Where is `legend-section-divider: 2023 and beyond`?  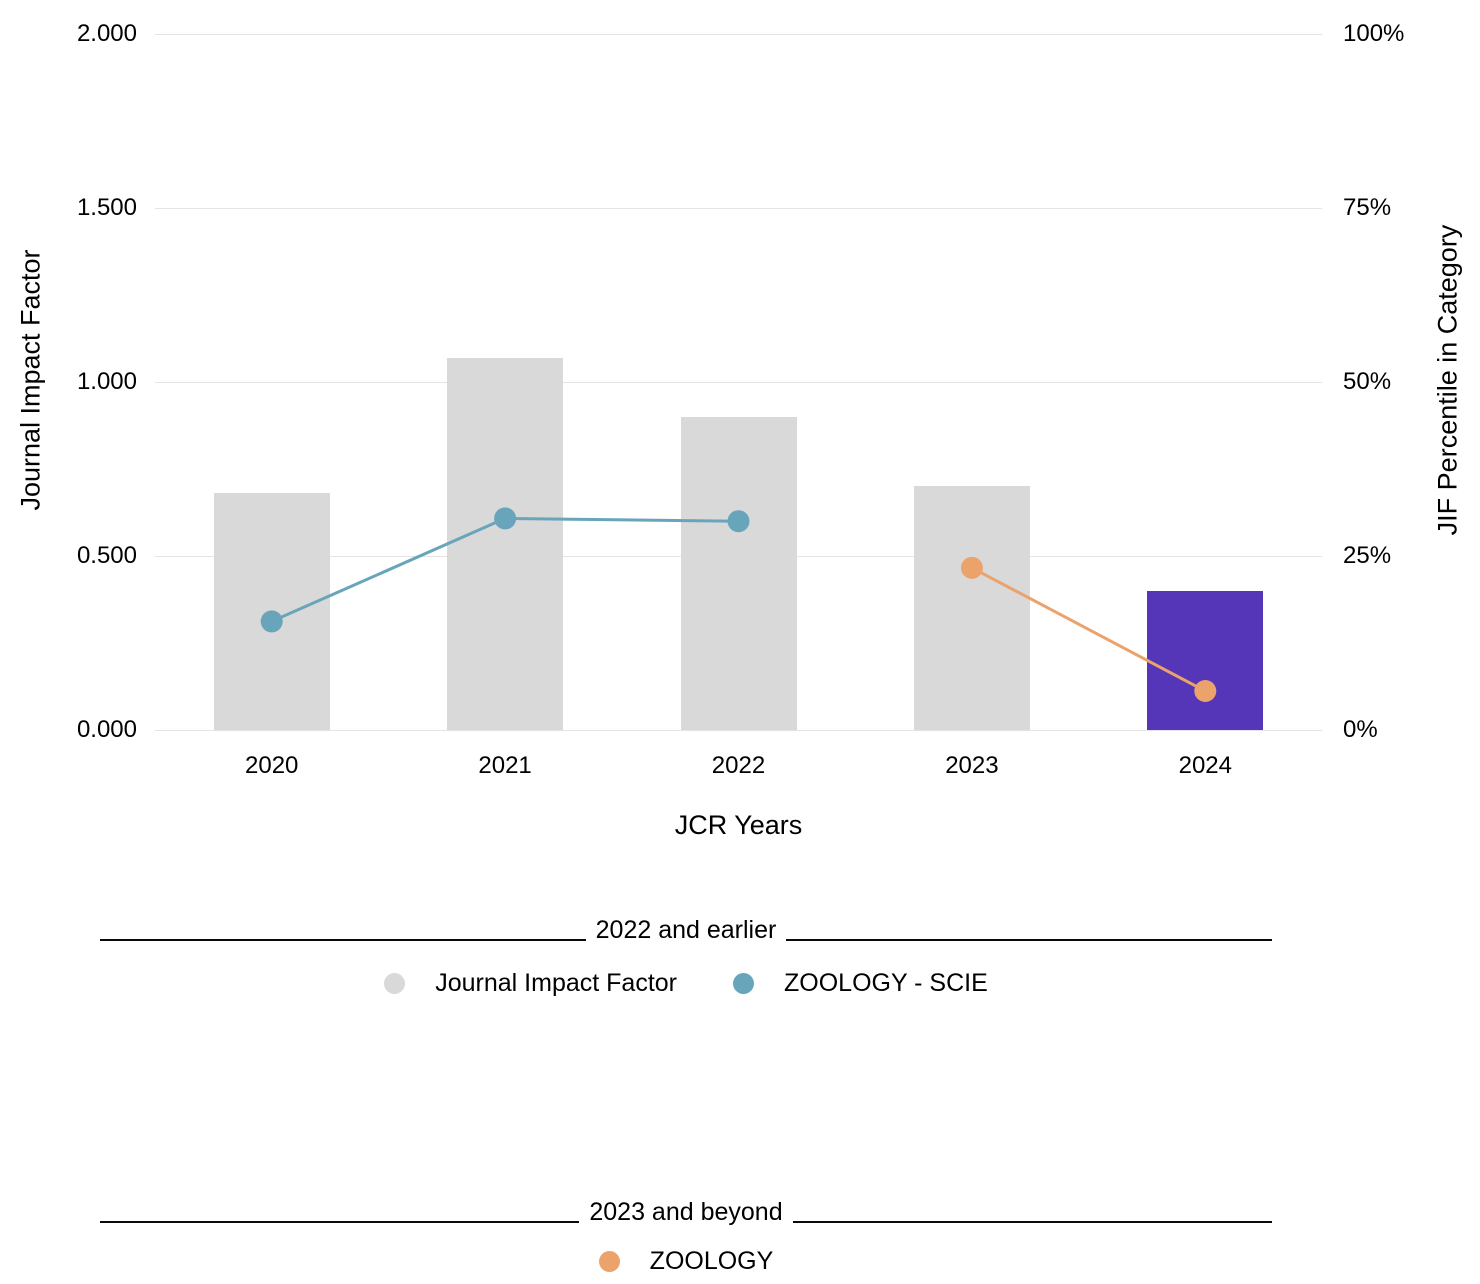
legend-section-divider: 2023 and beyond is located at coordinates (686, 1212).